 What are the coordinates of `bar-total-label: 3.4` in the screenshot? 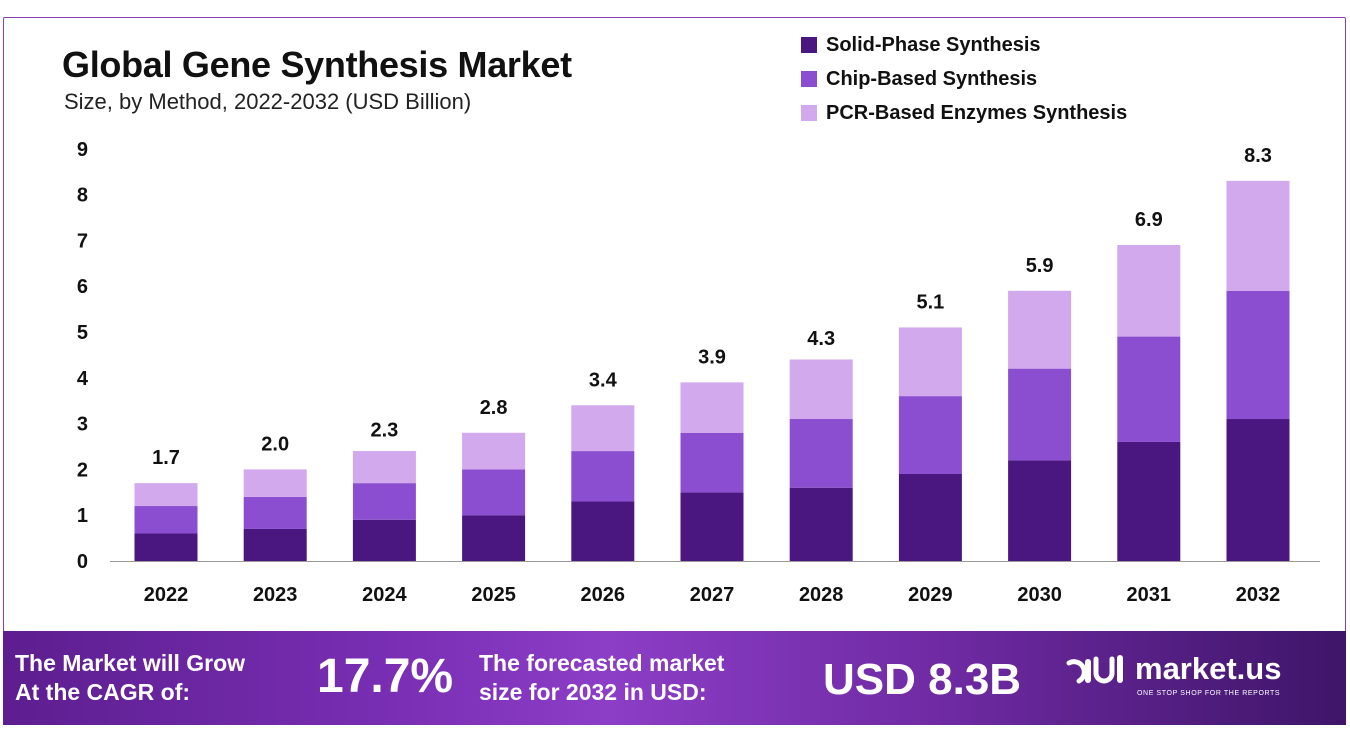 It's located at (603, 380).